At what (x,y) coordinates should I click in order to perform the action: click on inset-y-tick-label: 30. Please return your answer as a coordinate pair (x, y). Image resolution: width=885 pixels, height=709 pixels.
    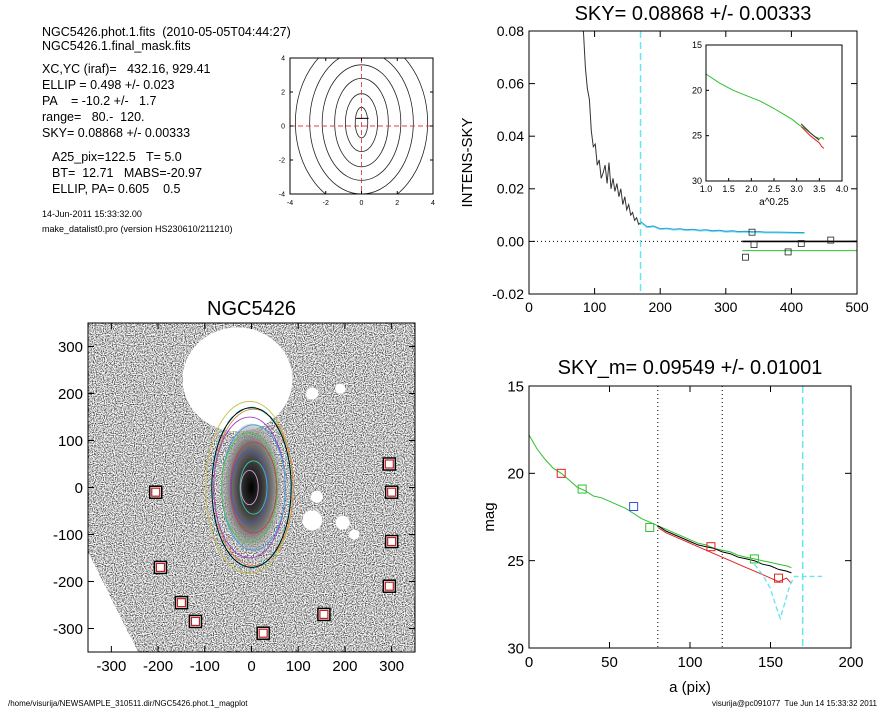
    Looking at the image, I should click on (697, 181).